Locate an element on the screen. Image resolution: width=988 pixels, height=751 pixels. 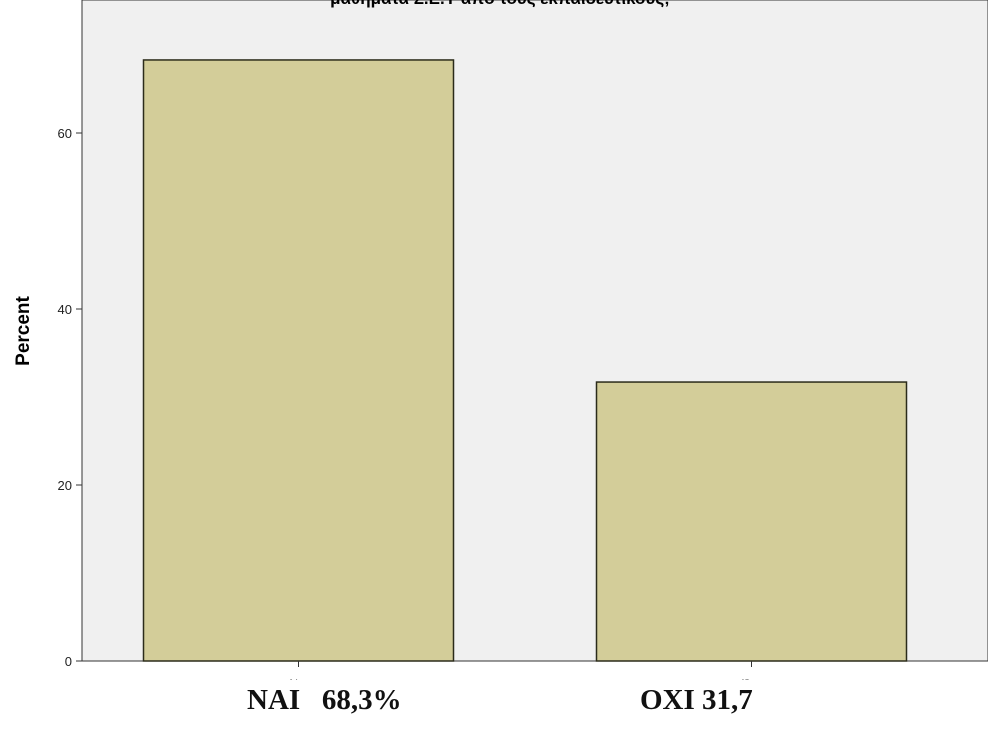
y-tick-label: 20 is located at coordinates (65, 485).